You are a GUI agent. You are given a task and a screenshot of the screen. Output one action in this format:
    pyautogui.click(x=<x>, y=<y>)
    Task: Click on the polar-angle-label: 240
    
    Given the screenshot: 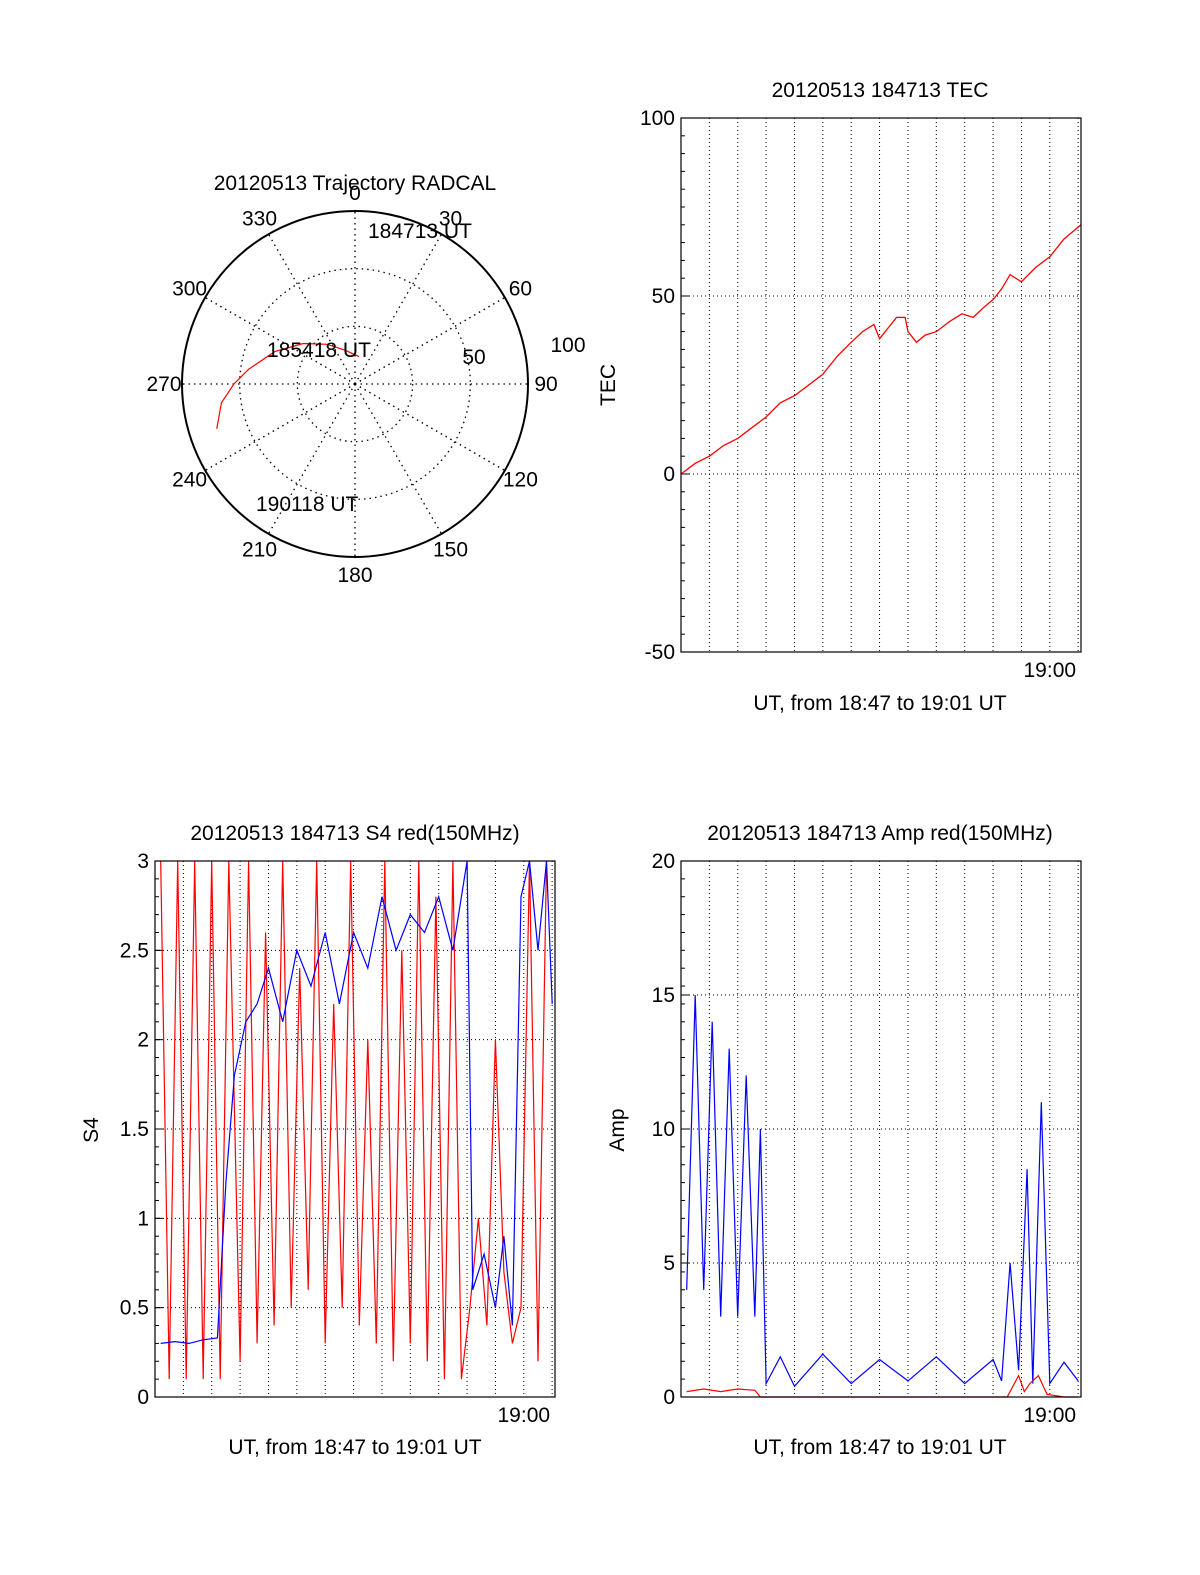 What is the action you would take?
    pyautogui.click(x=189, y=480)
    